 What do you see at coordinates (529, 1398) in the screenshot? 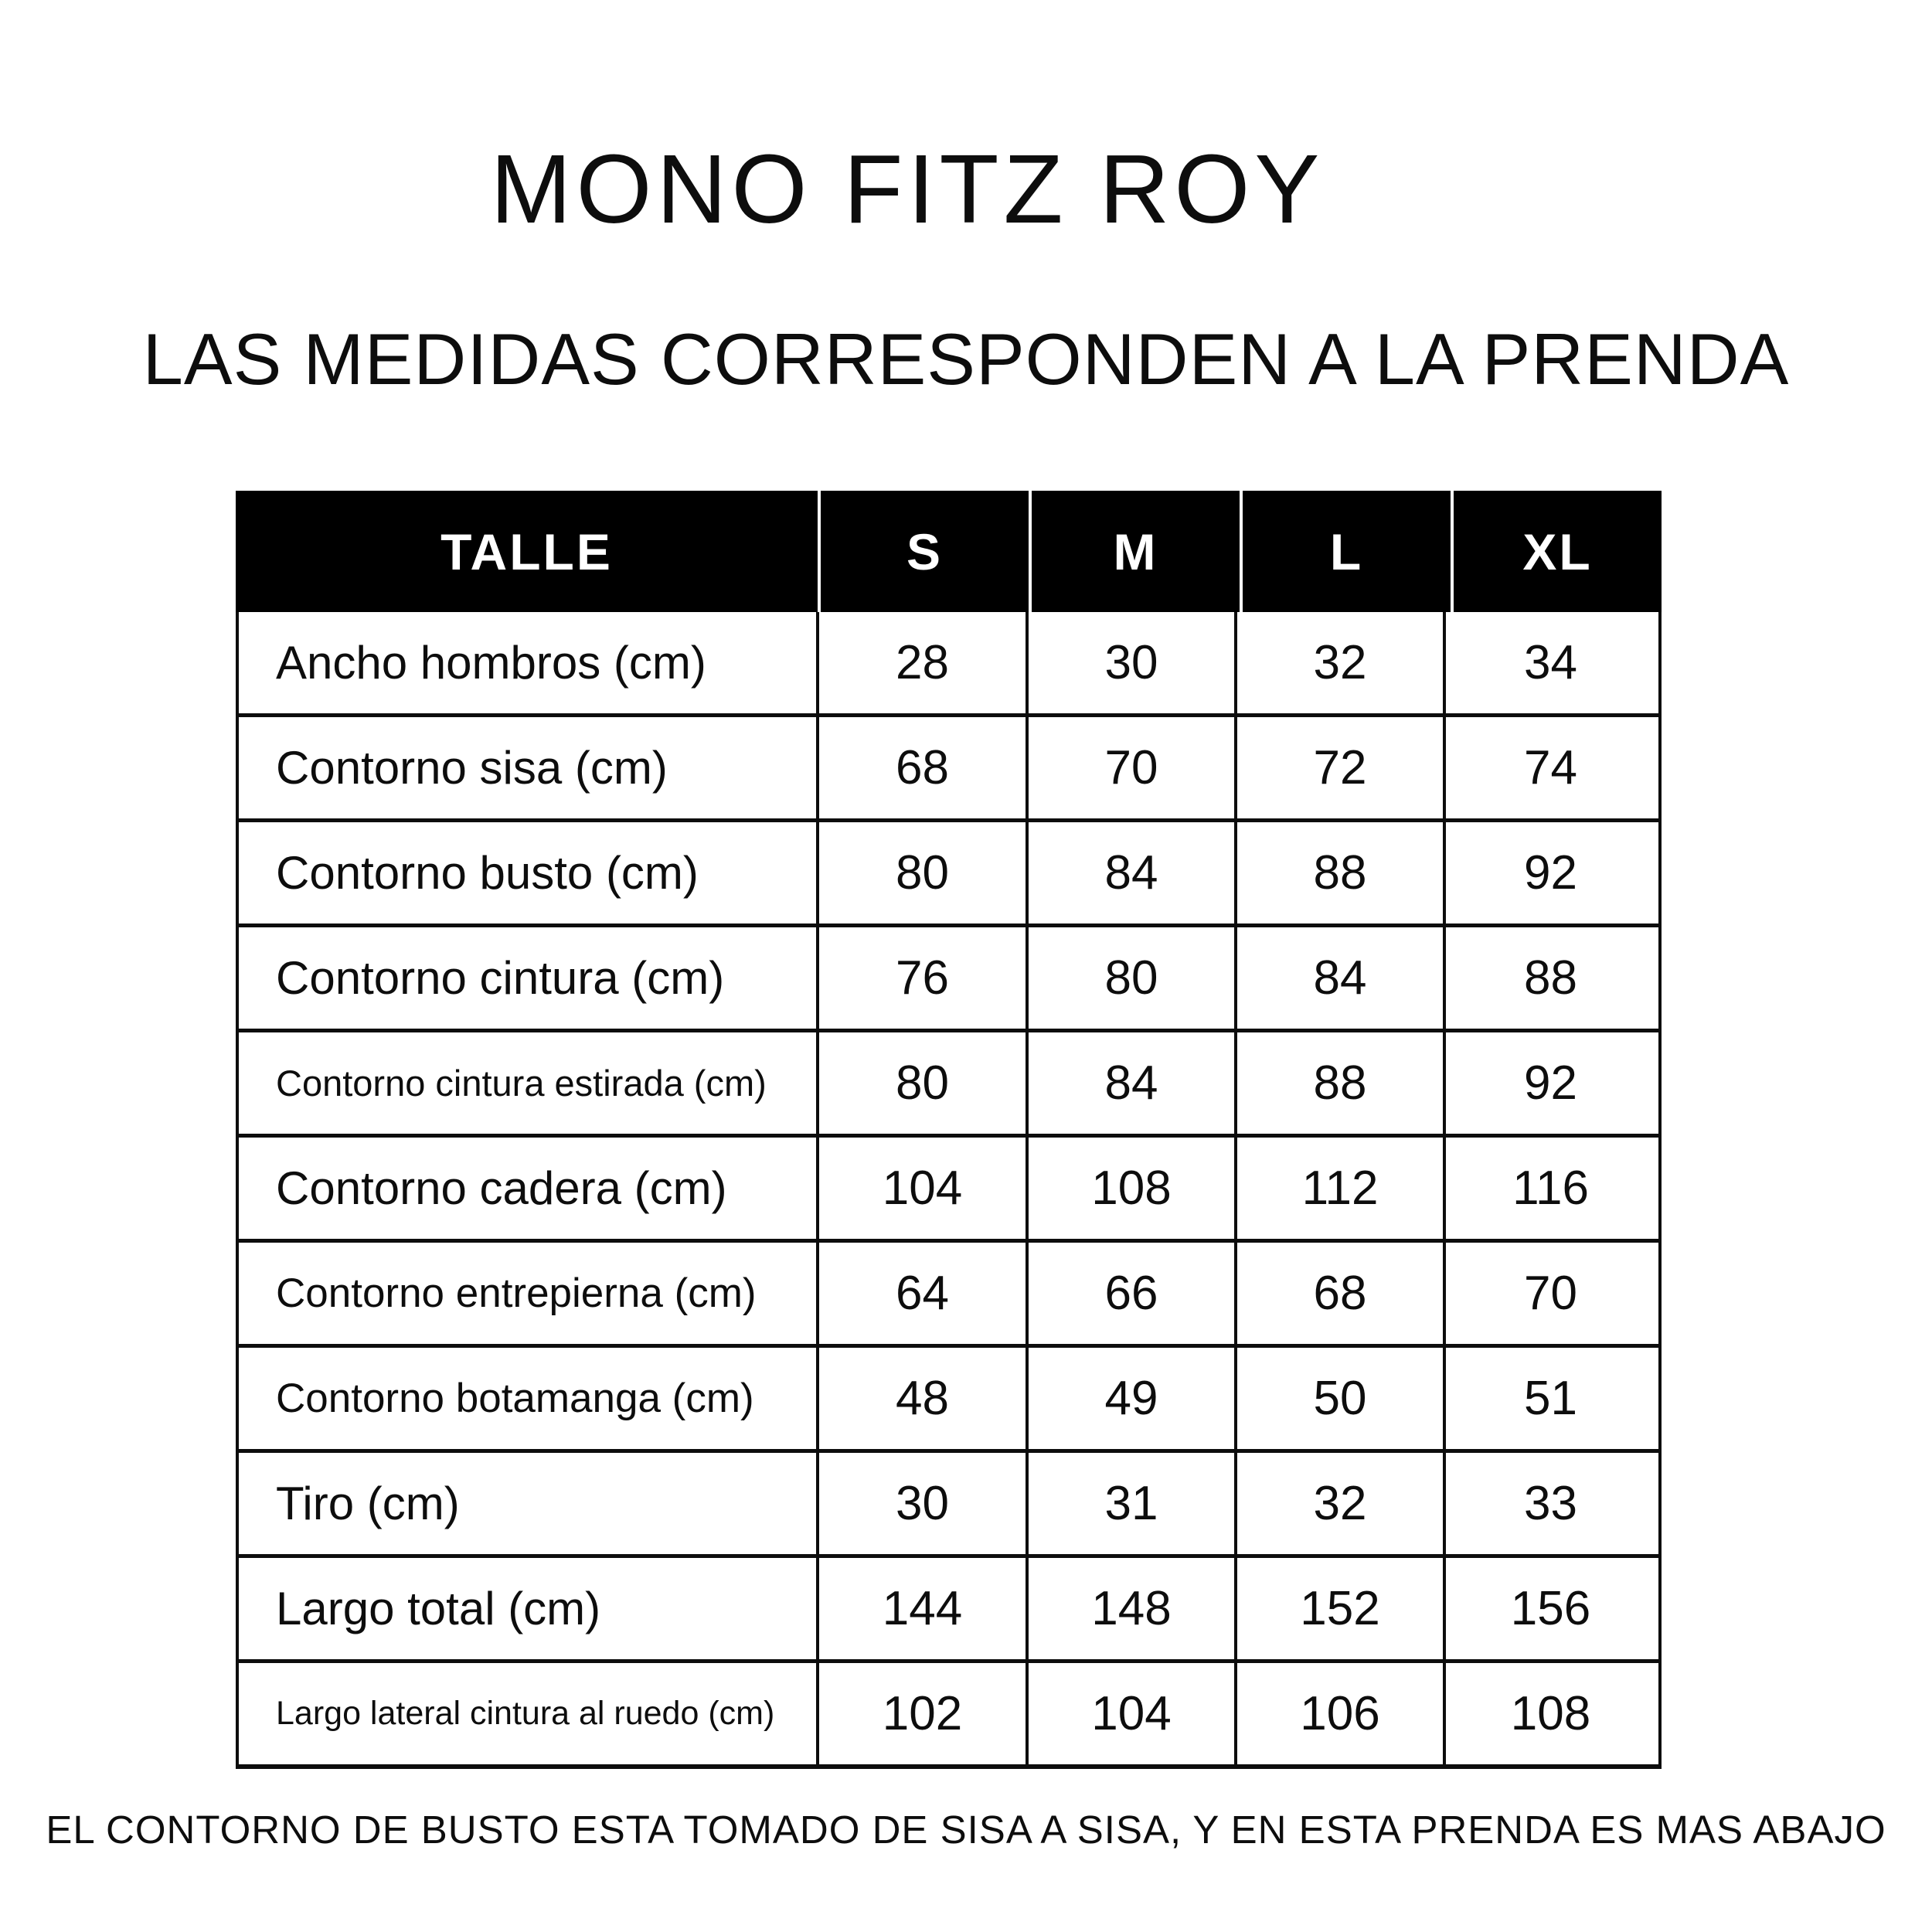
I see `measurement-label-cell: Contorno botamanga (cm)` at bounding box center [529, 1398].